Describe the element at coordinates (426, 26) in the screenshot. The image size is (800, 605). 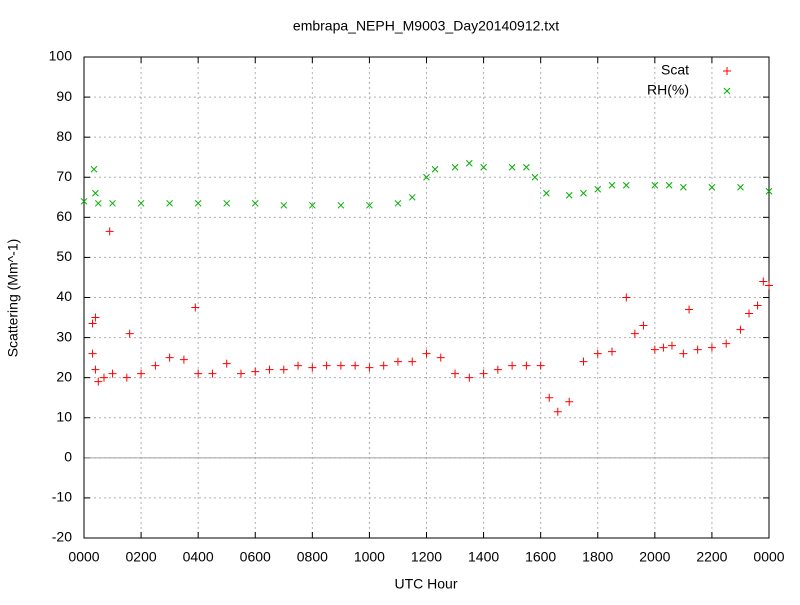
I see `chart-title: embrapa_NEPH_M9003_Day20140912.txt` at that location.